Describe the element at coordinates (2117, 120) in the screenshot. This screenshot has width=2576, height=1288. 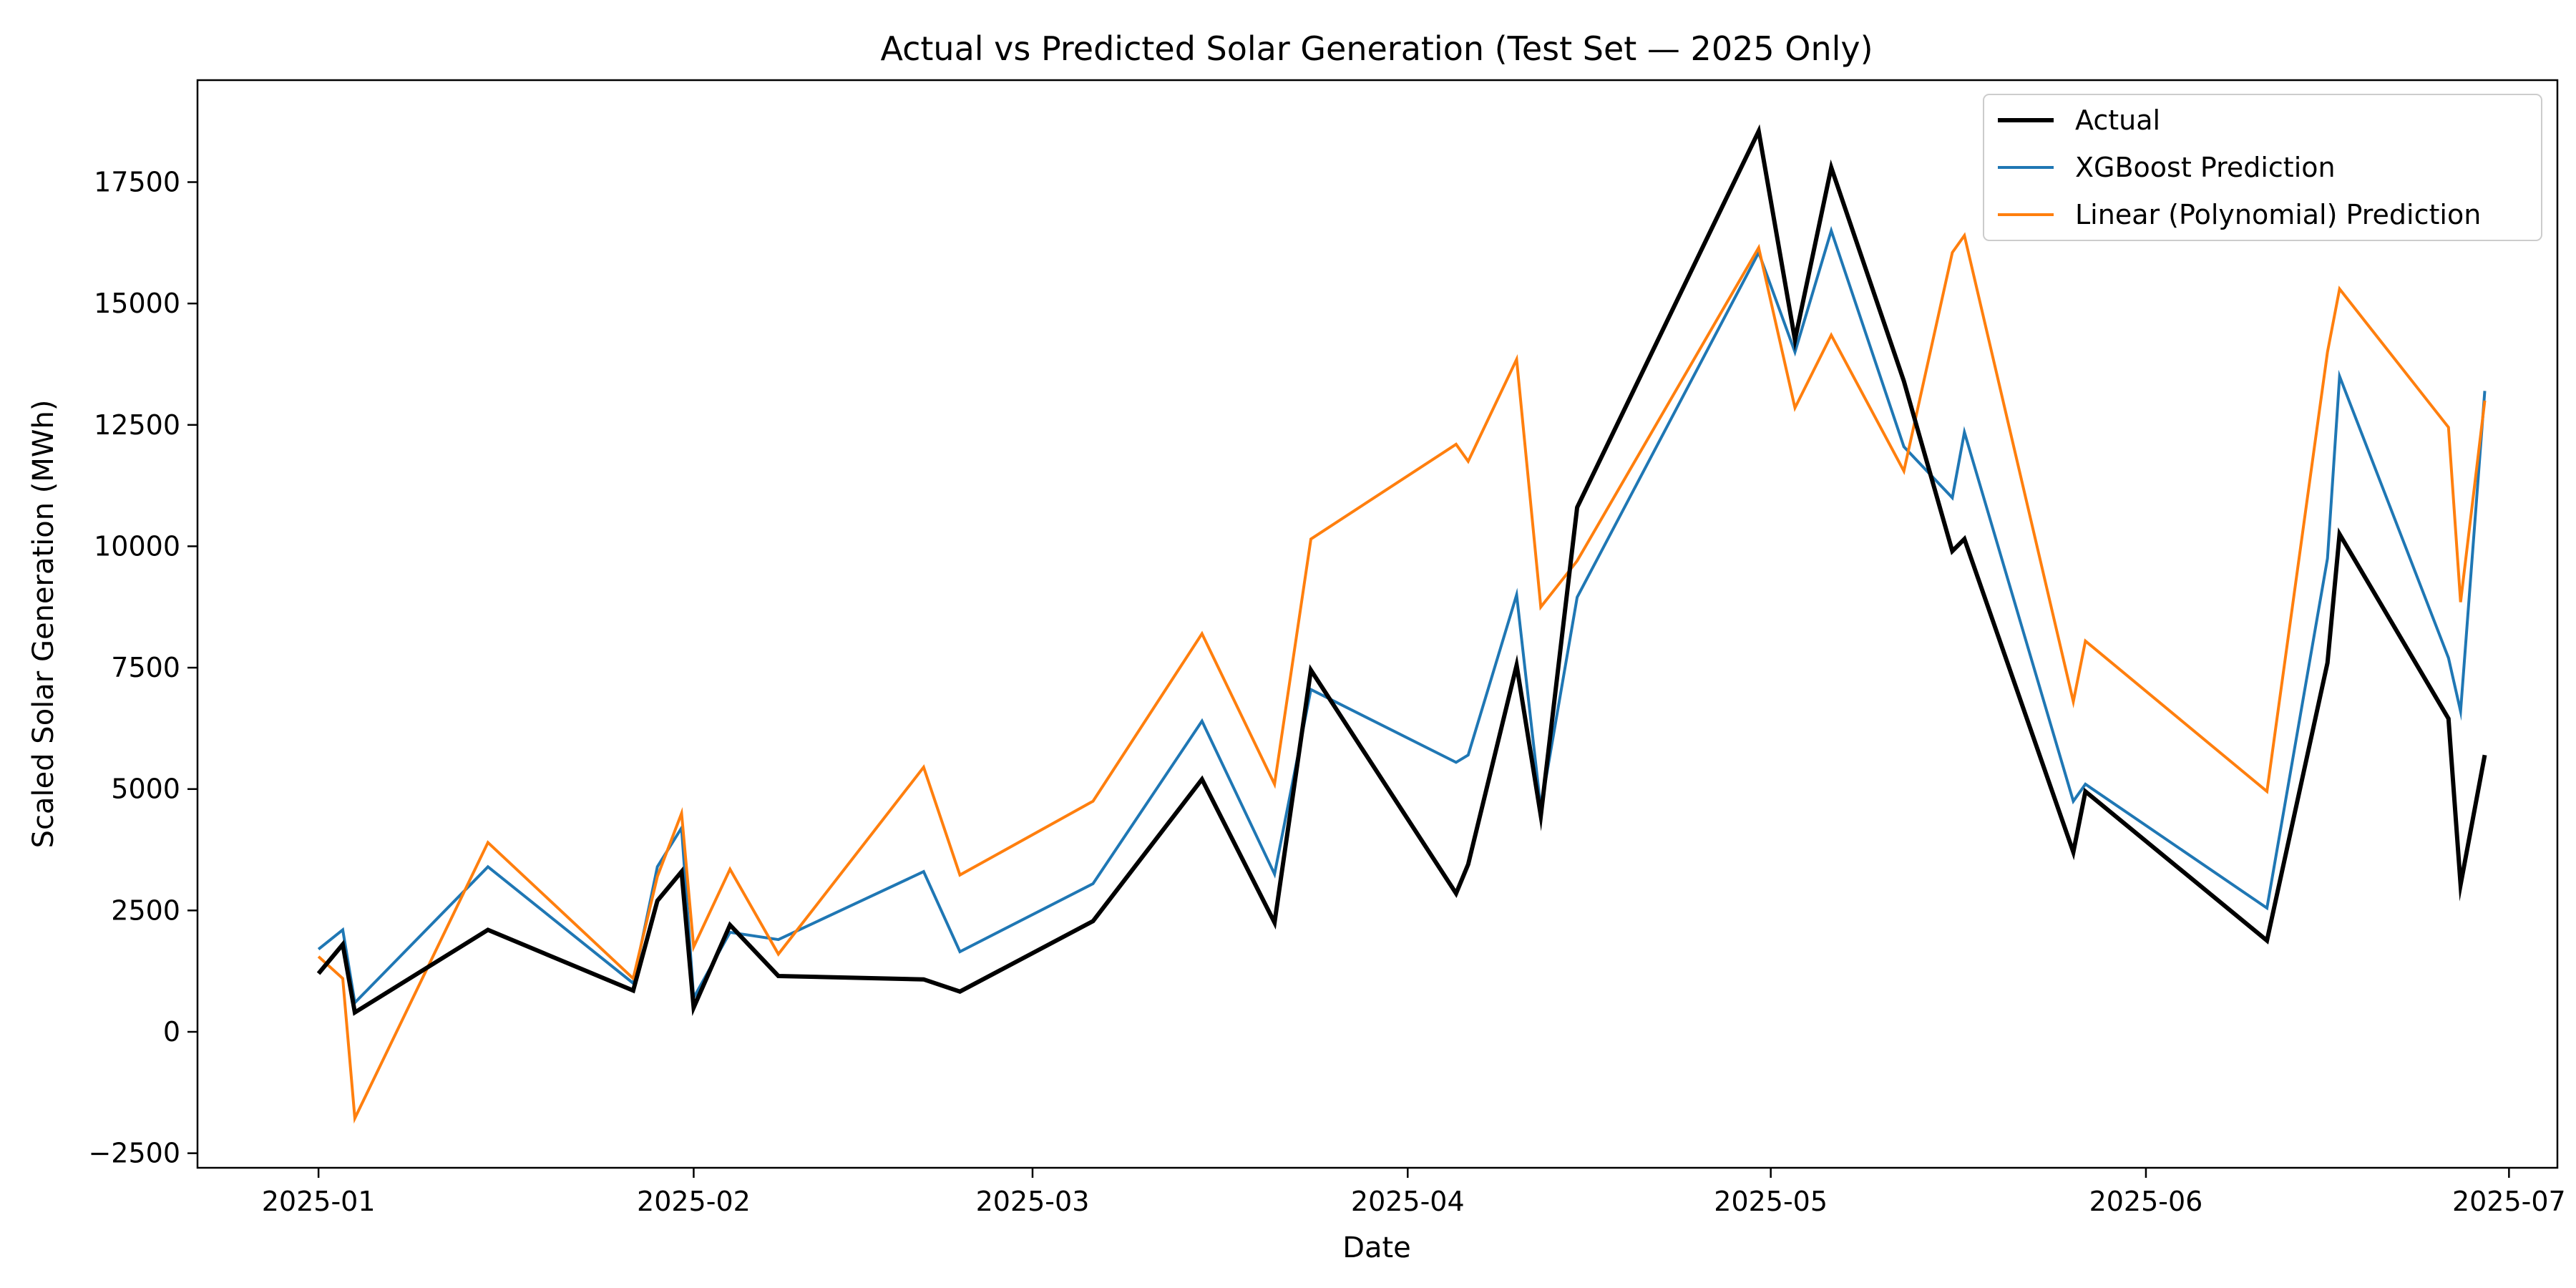
I see `legend-label-actual: Actual` at that location.